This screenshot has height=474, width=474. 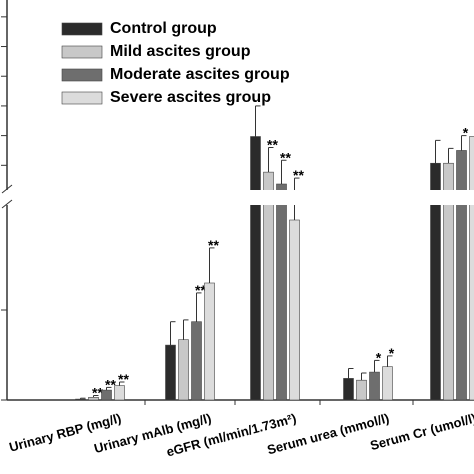 I want to click on legend-label: Moderate ascites group, so click(x=200, y=74).